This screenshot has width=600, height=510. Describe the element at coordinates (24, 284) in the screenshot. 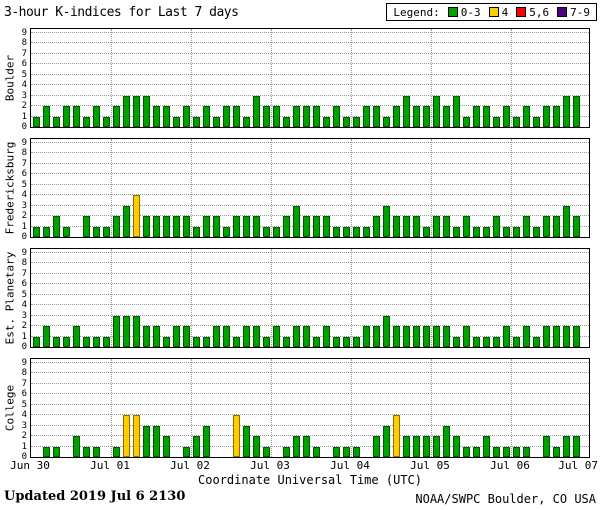

I see `y-tick-label: 6` at that location.